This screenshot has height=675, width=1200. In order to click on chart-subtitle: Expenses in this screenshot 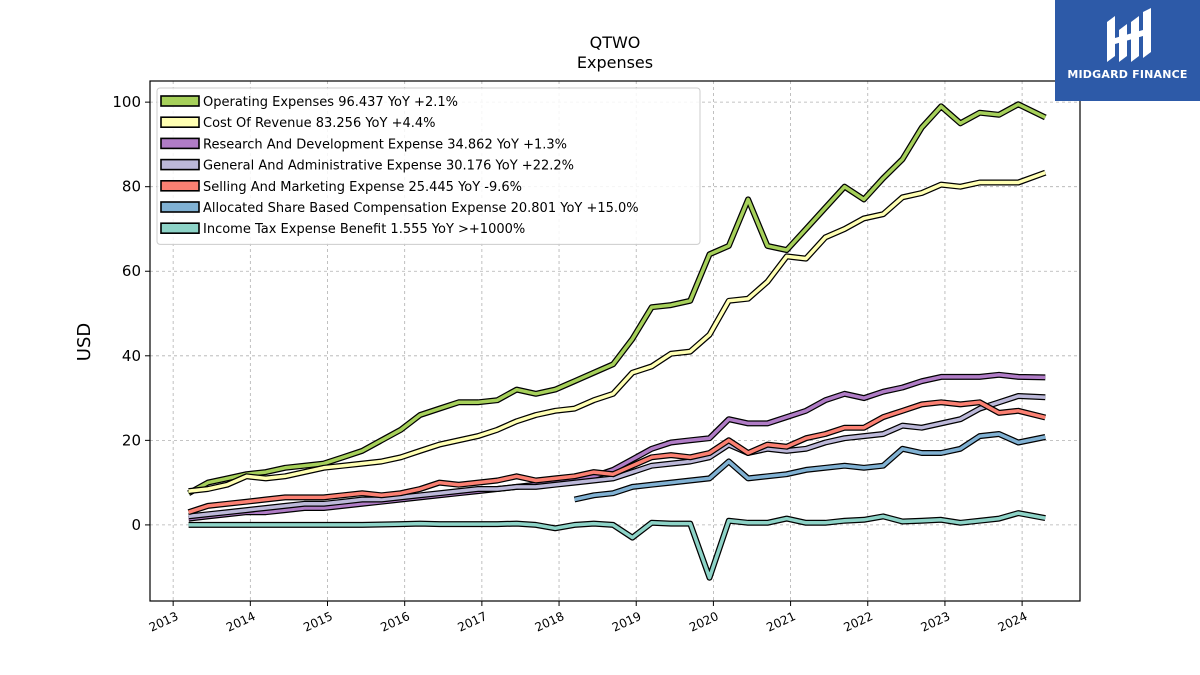, I will do `click(615, 62)`.